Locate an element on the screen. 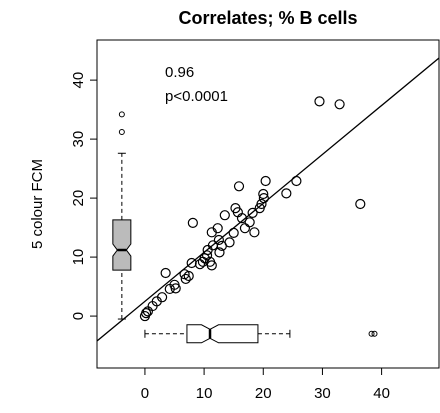  x-tick-label: 0 is located at coordinates (145, 393).